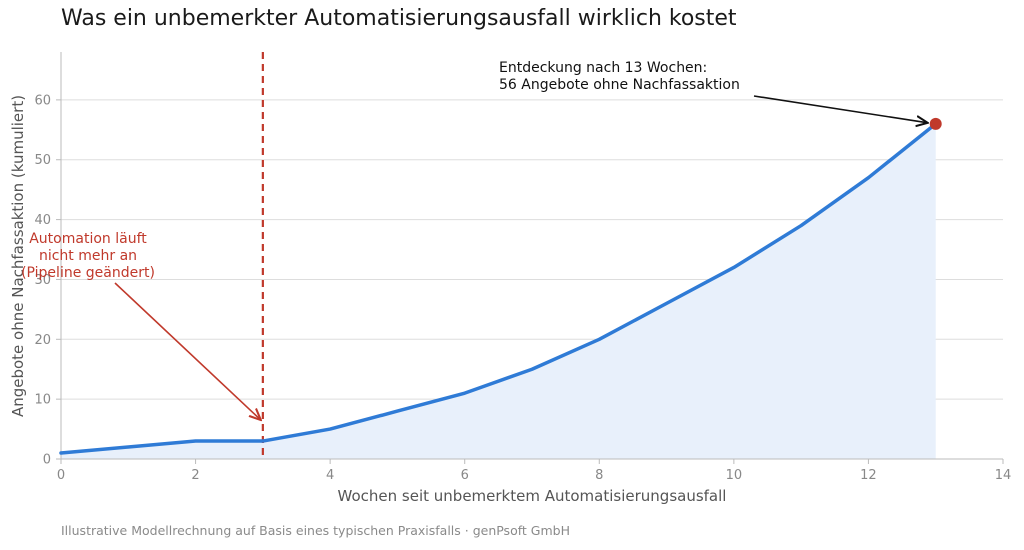  What do you see at coordinates (42, 160) in the screenshot?
I see `y-tick-label-50: 50` at bounding box center [42, 160].